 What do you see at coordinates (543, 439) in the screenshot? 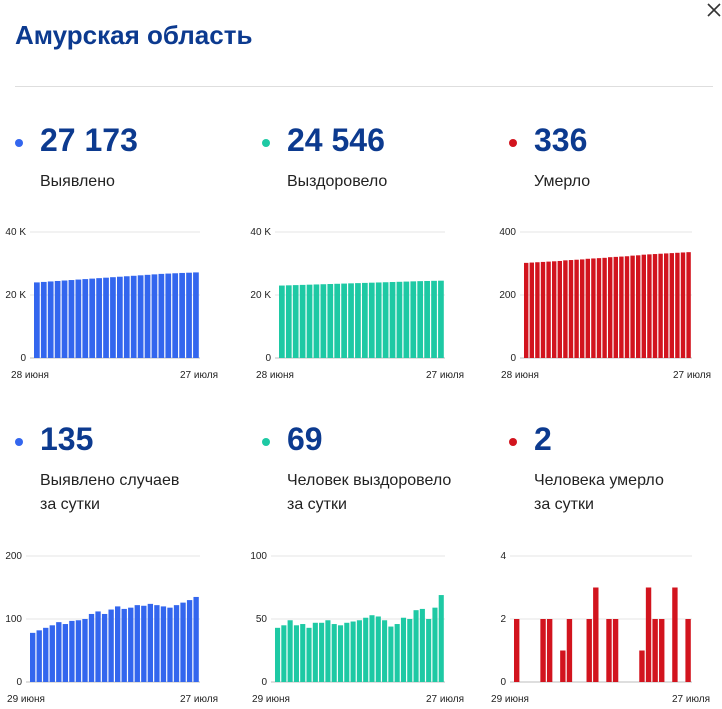
I see `stat-value: 2` at bounding box center [543, 439].